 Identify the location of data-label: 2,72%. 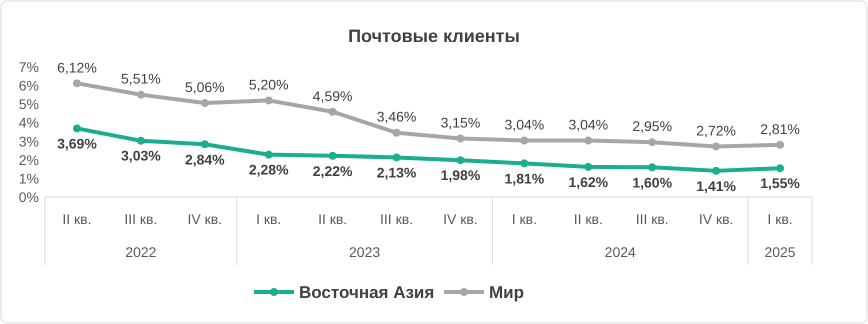
(716, 130).